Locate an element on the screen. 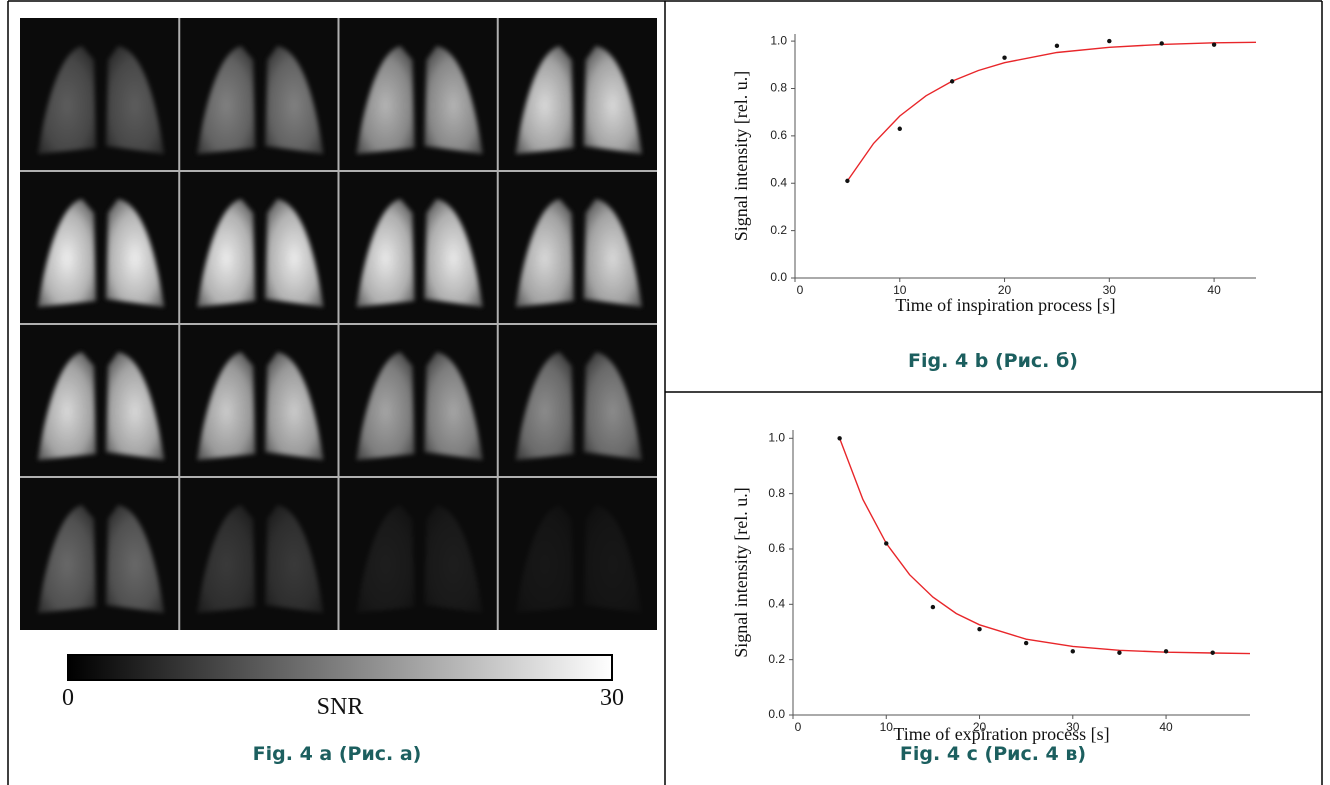  colorbar-label: SNR is located at coordinates (340, 707).